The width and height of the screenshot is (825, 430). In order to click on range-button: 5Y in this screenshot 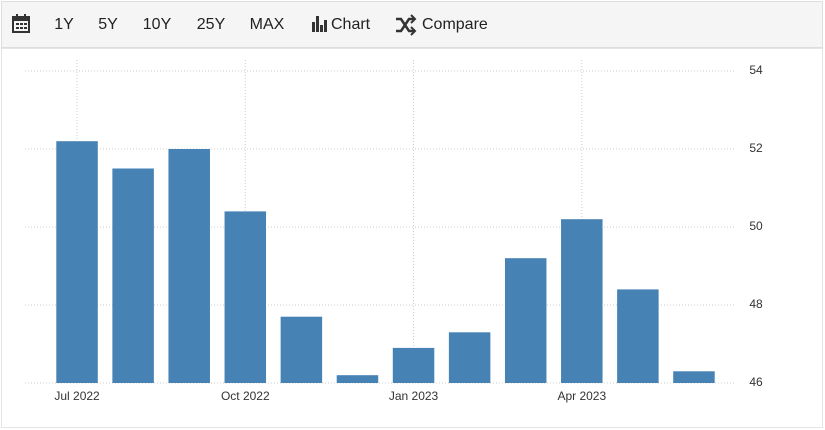, I will do `click(108, 24)`.